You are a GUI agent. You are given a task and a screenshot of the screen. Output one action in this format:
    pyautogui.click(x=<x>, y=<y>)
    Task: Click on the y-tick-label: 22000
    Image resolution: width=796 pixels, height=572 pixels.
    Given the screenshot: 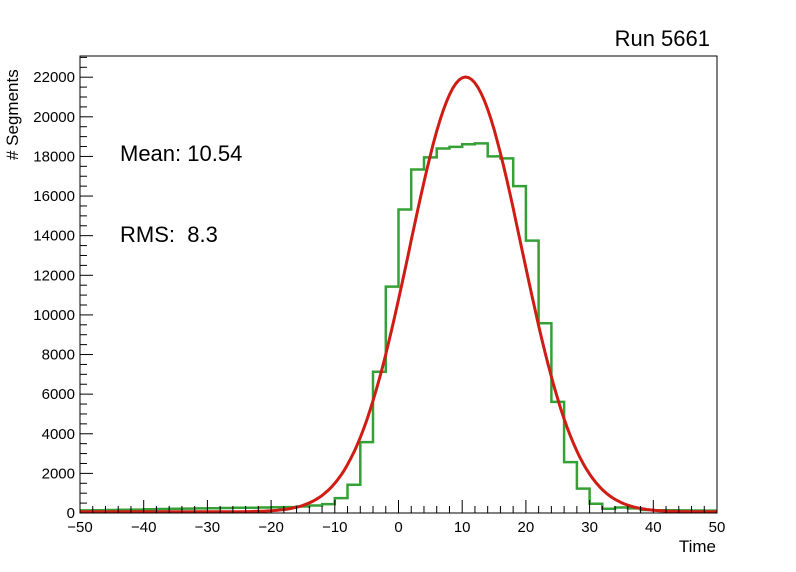 What is the action you would take?
    pyautogui.click(x=54, y=77)
    